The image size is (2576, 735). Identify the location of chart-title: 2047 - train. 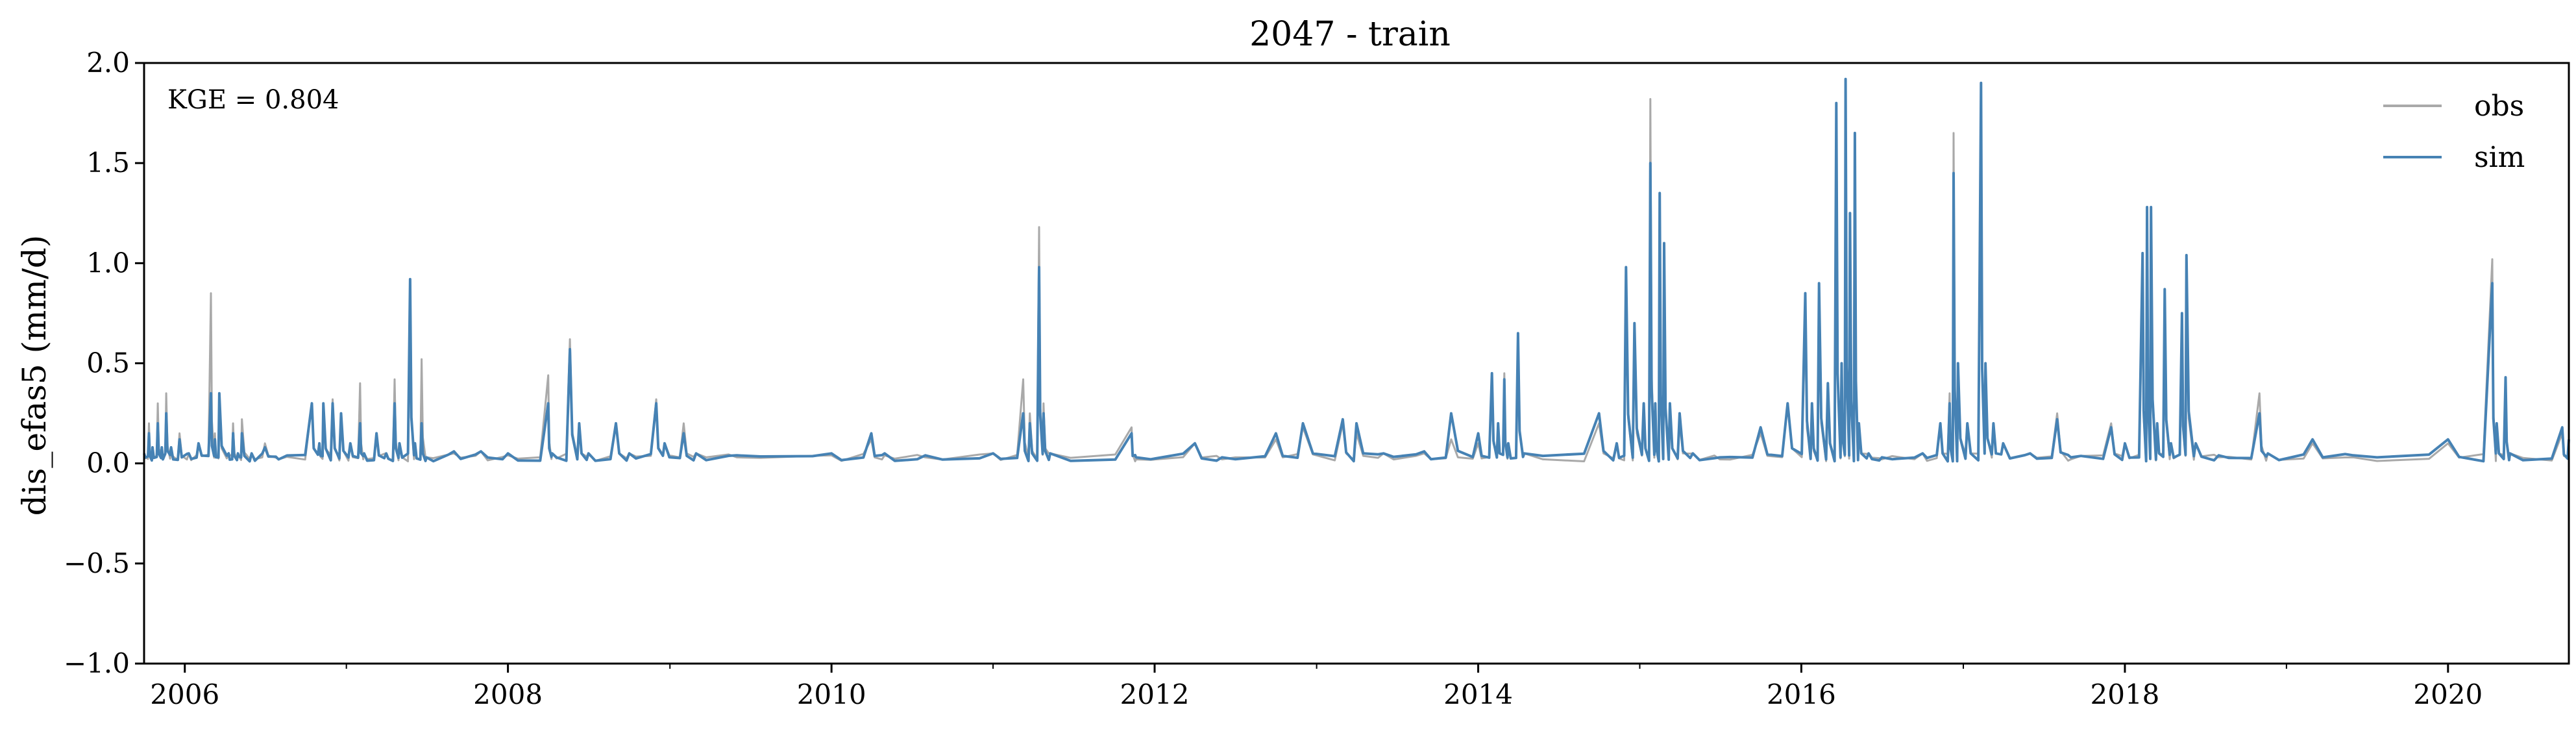
(1350, 34).